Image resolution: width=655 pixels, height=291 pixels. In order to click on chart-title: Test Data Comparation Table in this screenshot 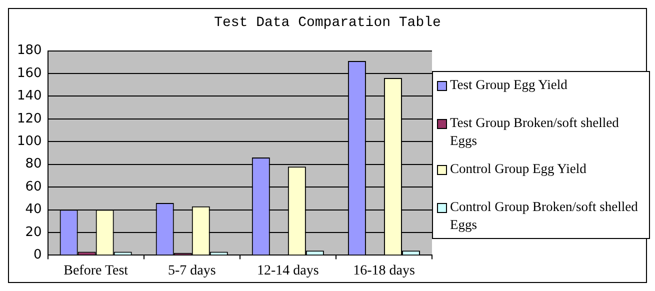, I will do `click(327, 23)`.